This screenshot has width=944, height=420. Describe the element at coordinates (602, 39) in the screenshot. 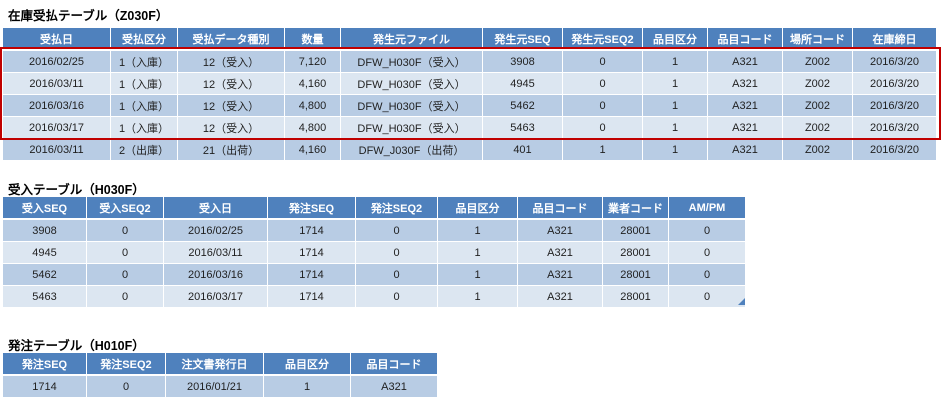

I see `column-header: 発生元SEQ2` at that location.